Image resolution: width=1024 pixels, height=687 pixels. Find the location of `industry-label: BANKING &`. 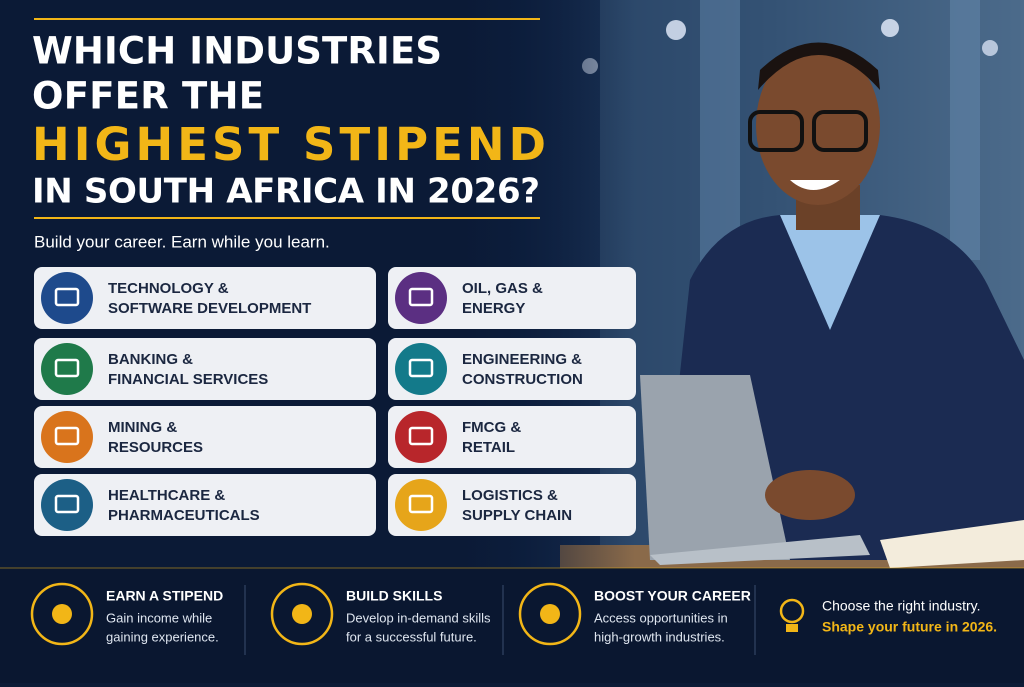

industry-label: BANKING & is located at coordinates (150, 359).